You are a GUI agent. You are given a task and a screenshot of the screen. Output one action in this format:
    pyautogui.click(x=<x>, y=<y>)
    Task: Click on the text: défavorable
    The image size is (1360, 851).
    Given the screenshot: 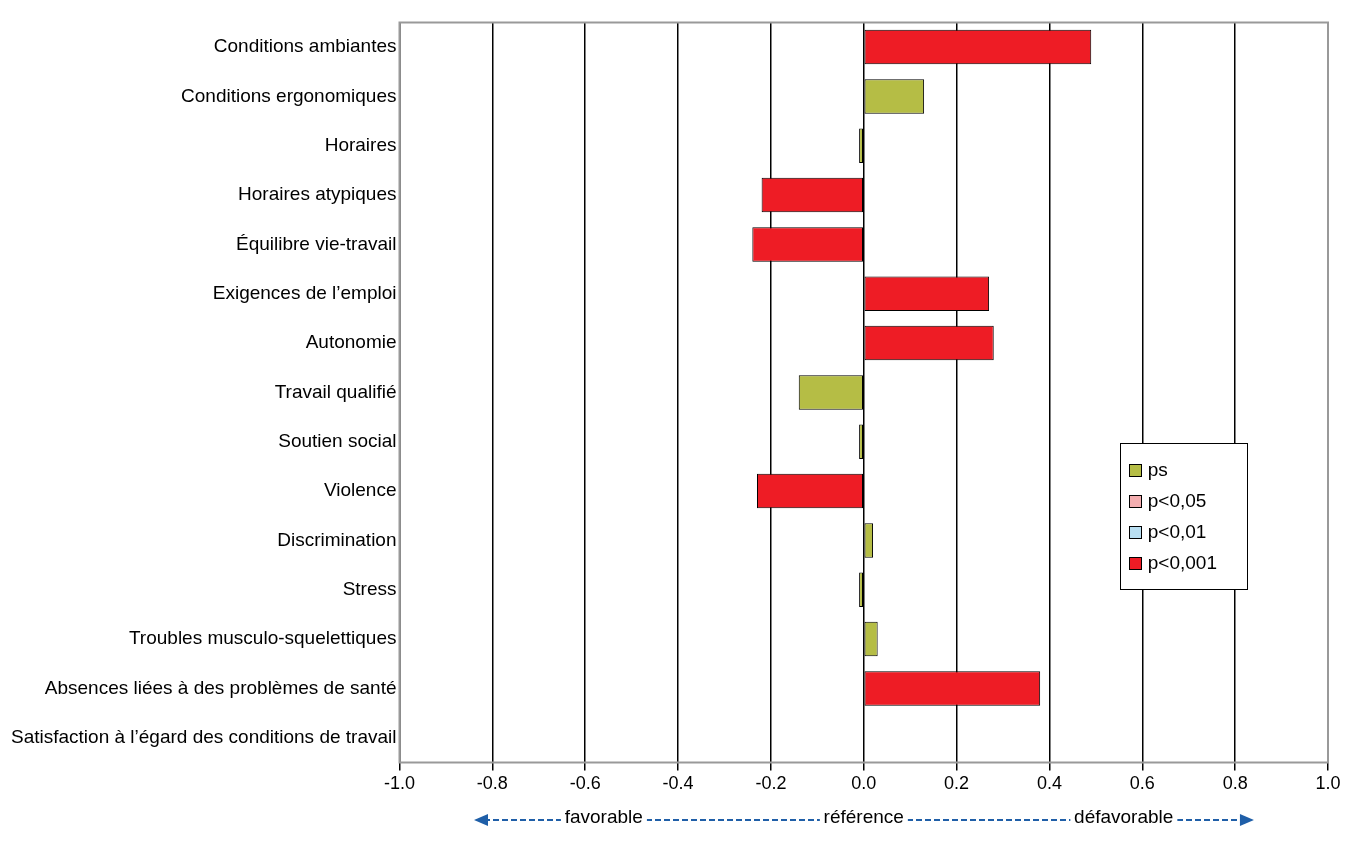 What is the action you would take?
    pyautogui.click(x=1124, y=817)
    